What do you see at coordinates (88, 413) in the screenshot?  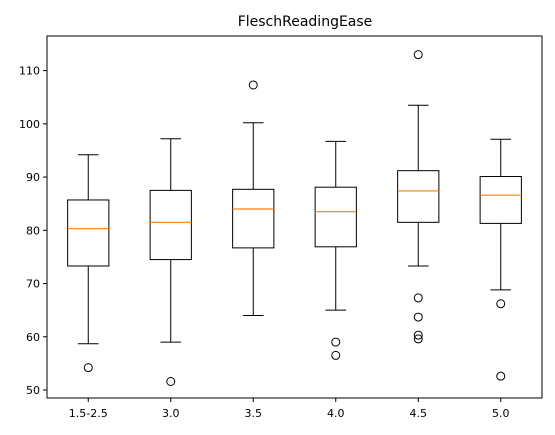 I see `x-tick-label: 1.5-2.5` at bounding box center [88, 413].